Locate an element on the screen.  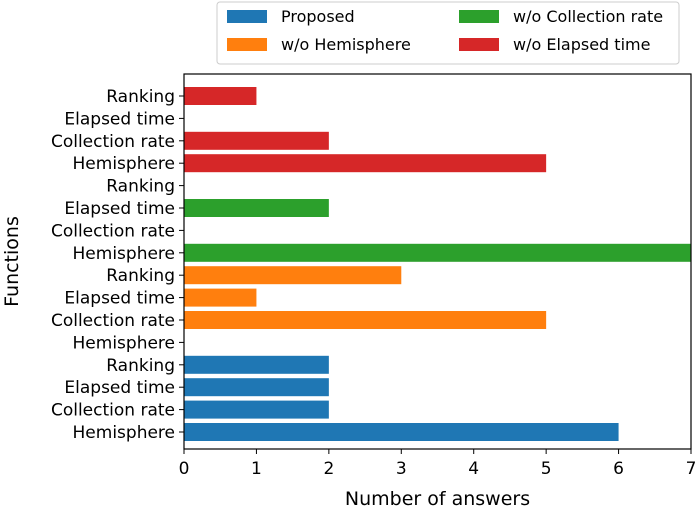
x-axis-ticks: 0 1 2 3 4 5 6 7 is located at coordinates (438, 464).